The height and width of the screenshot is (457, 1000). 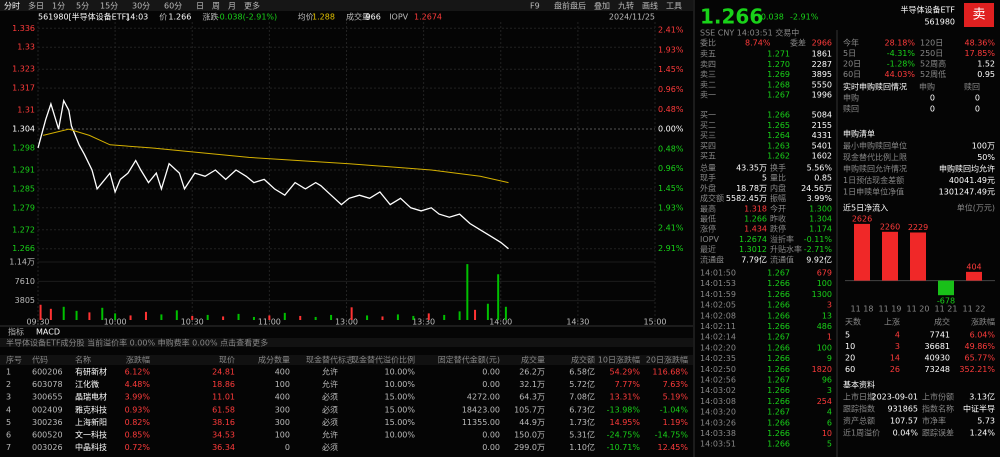 What do you see at coordinates (708, 84) in the screenshot?
I see `book-label: 卖二` at bounding box center [708, 84].